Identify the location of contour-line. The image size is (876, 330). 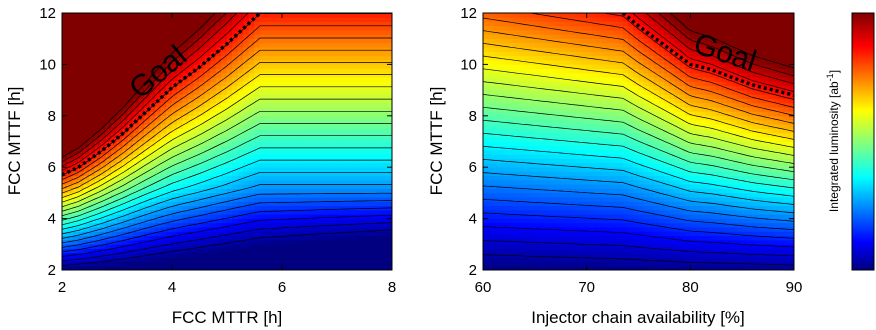
(227, 230).